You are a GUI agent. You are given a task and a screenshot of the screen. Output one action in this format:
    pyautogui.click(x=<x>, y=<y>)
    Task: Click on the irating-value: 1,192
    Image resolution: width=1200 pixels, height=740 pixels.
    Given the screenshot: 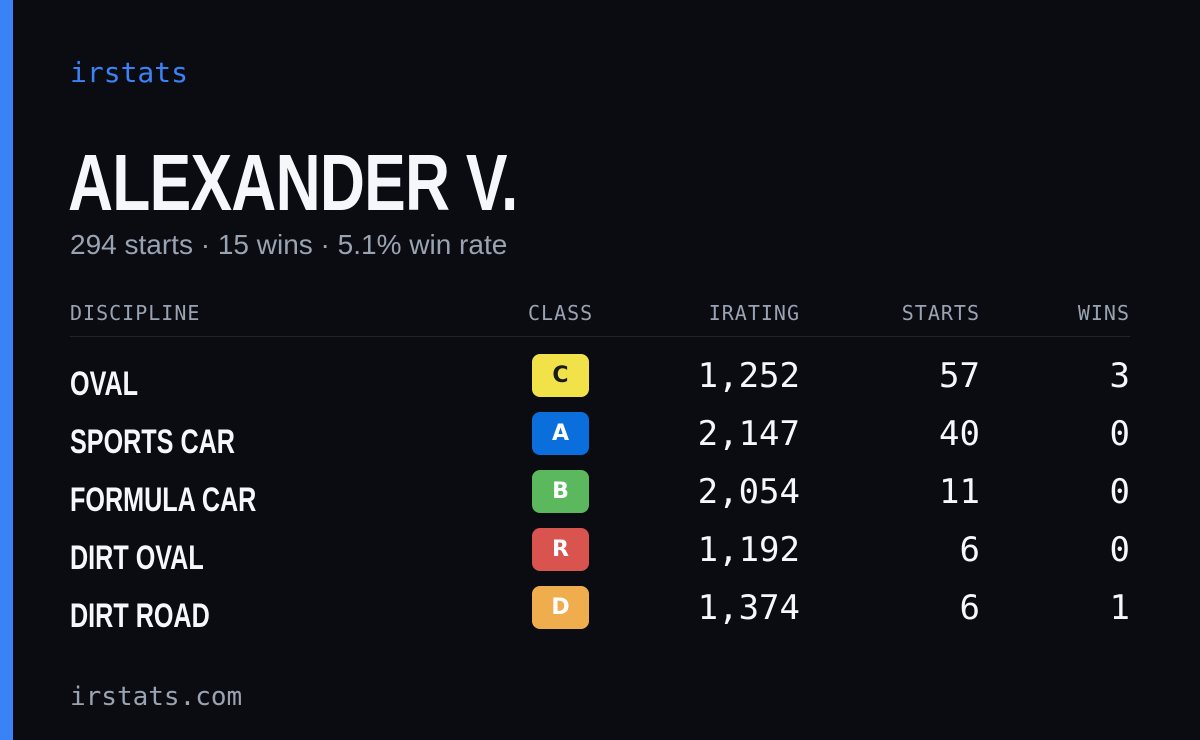 What is the action you would take?
    pyautogui.click(x=748, y=550)
    